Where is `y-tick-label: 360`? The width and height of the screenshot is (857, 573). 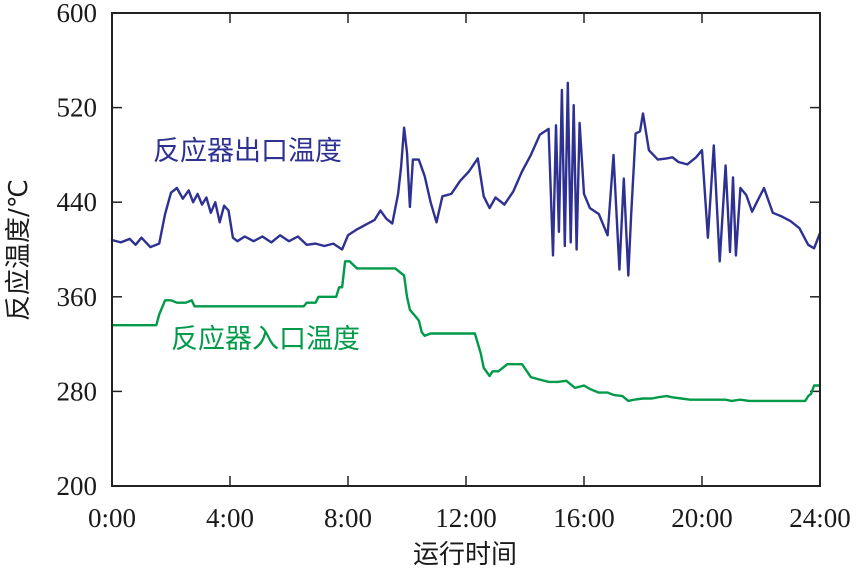
y-tick-label: 360 is located at coordinates (77, 297).